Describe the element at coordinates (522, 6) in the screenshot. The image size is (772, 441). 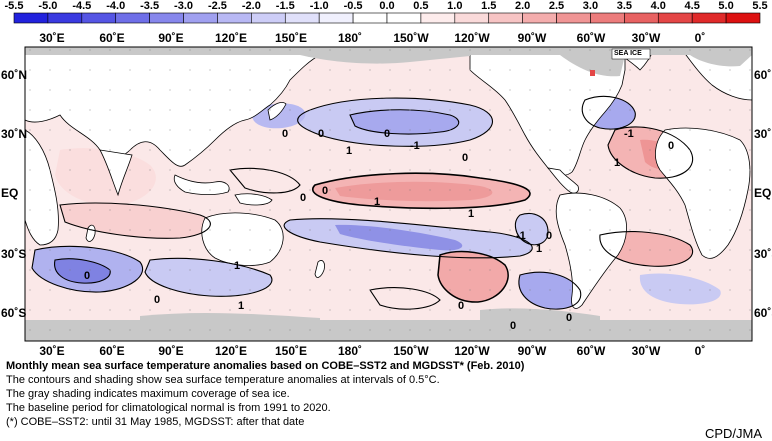
I see `colorbar-tick-label: 2.0` at that location.